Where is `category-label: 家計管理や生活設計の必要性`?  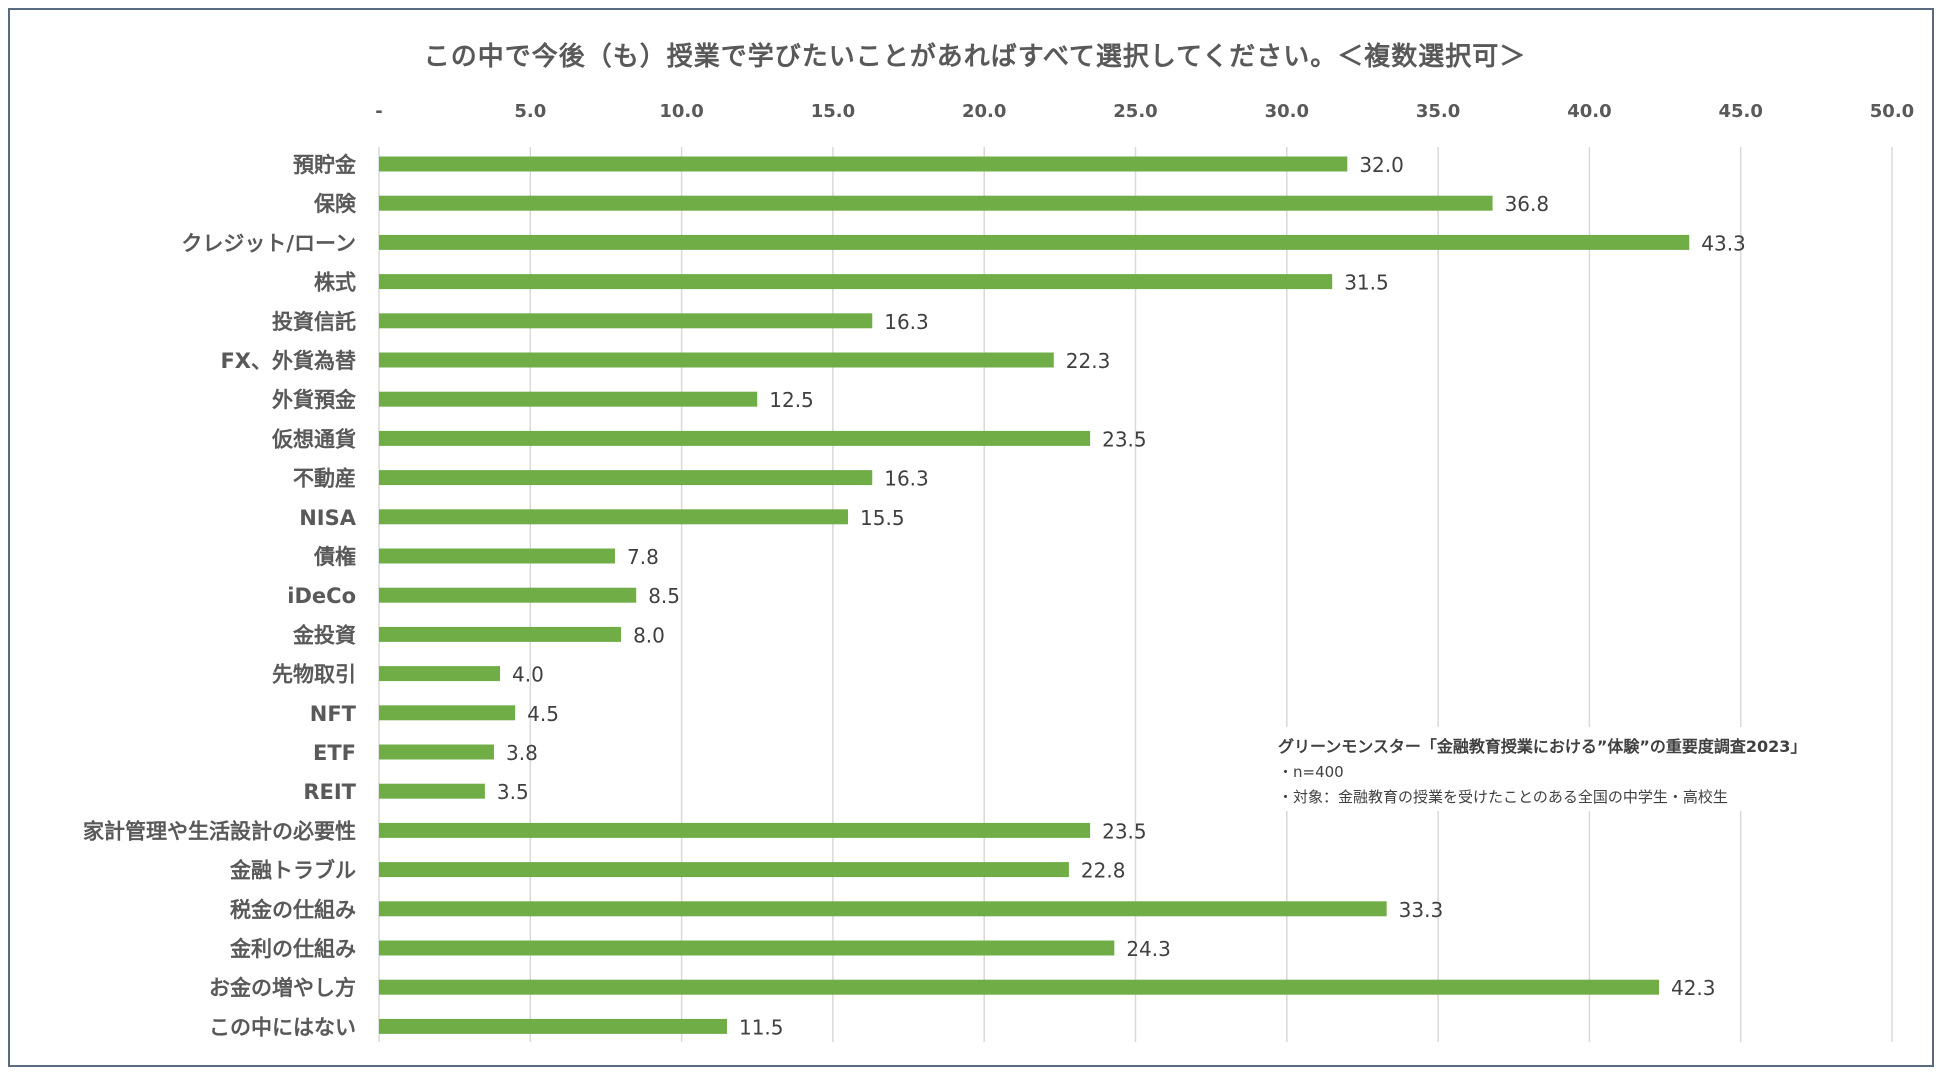 category-label: 家計管理や生活設計の必要性 is located at coordinates (219, 831).